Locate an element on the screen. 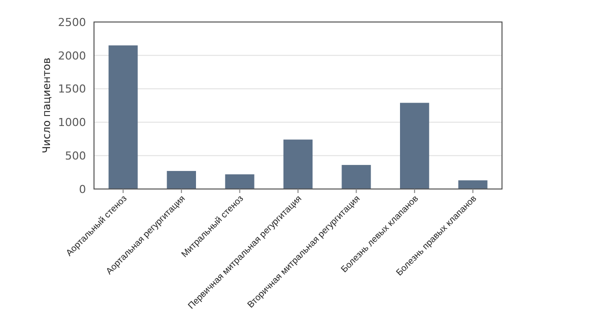 The width and height of the screenshot is (593, 328). y-tick-label: 1500 is located at coordinates (72, 89).